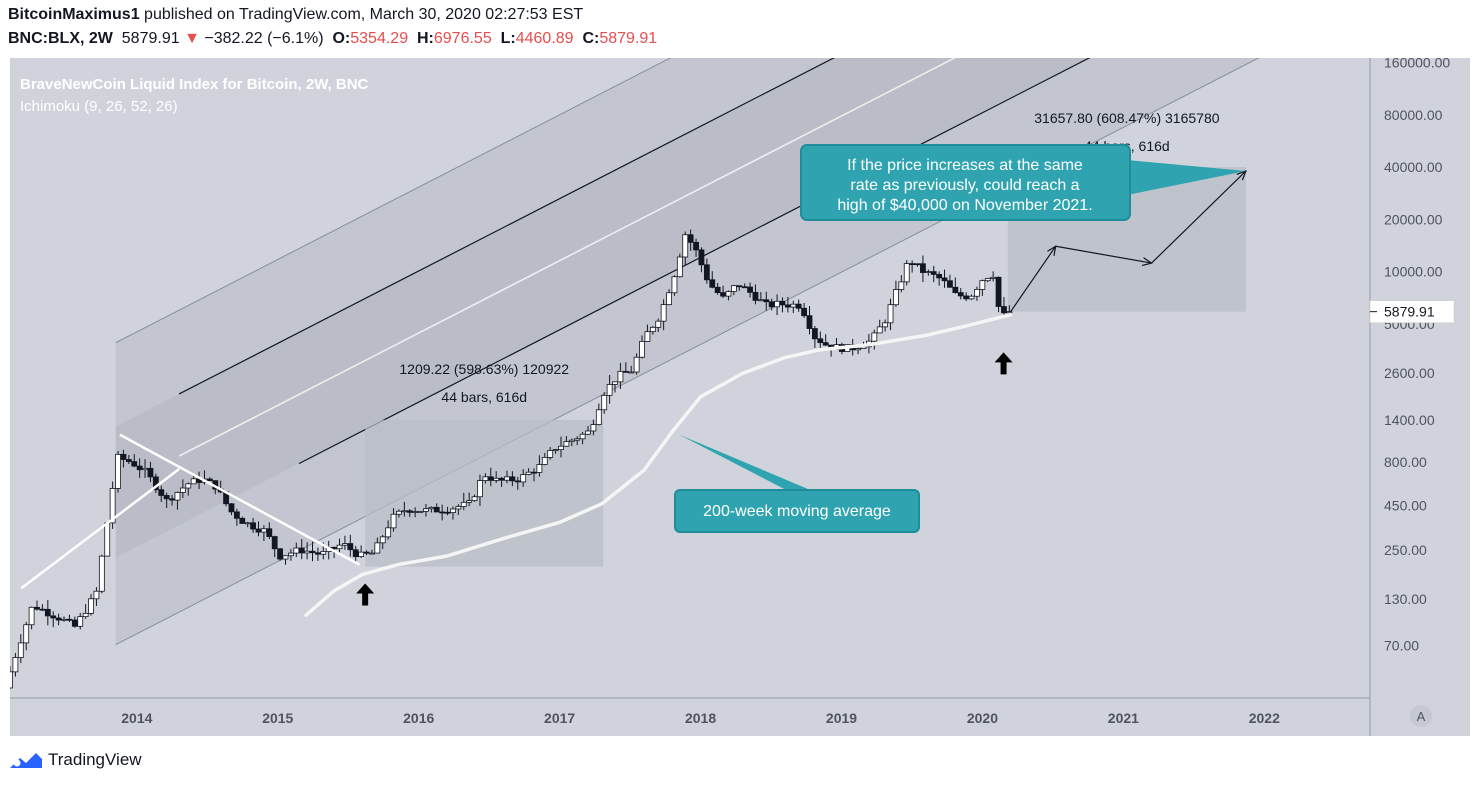  I want to click on forecast-callout-box, so click(965, 182).